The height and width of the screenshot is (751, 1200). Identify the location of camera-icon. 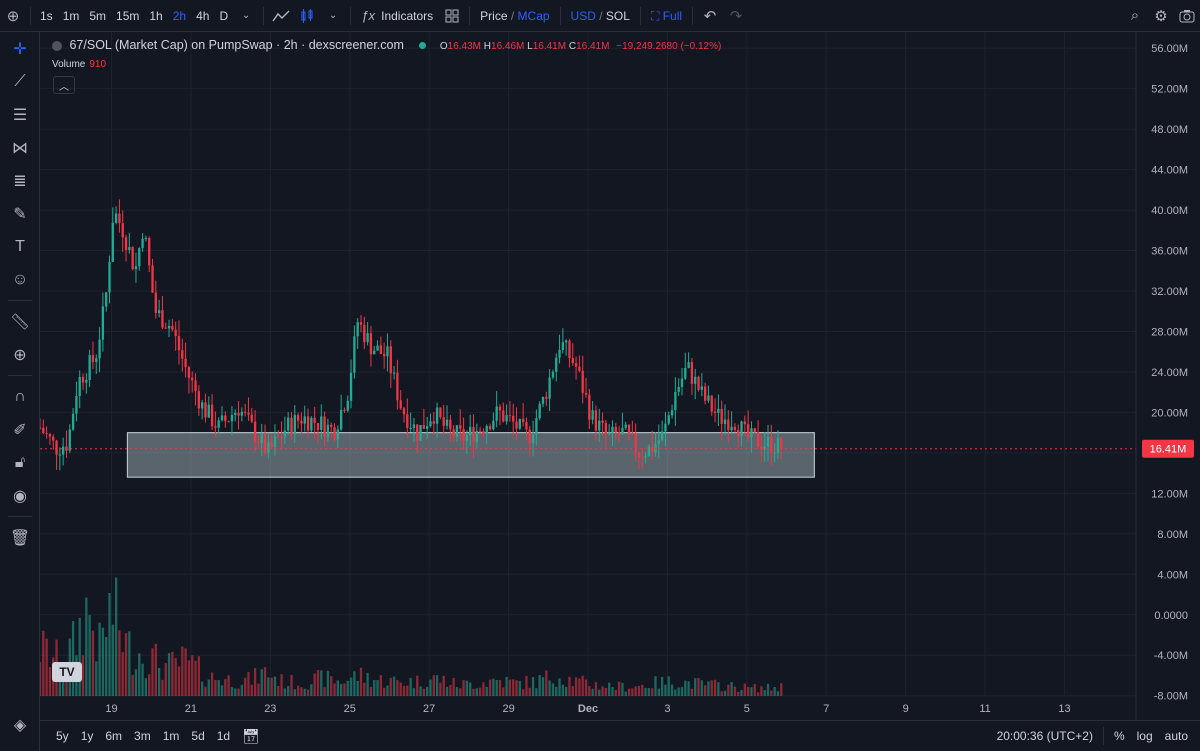
(1187, 16).